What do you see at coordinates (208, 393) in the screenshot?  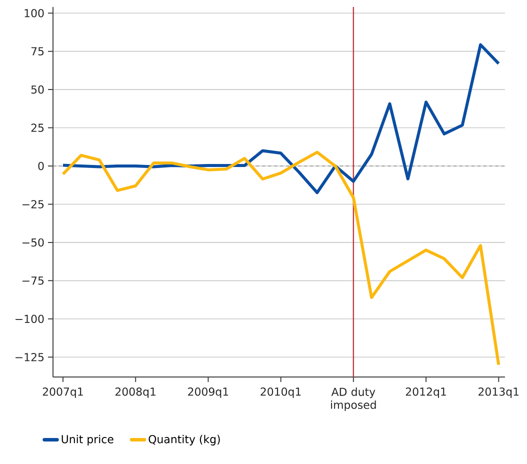 I see `x-tick-label: 2009q1` at bounding box center [208, 393].